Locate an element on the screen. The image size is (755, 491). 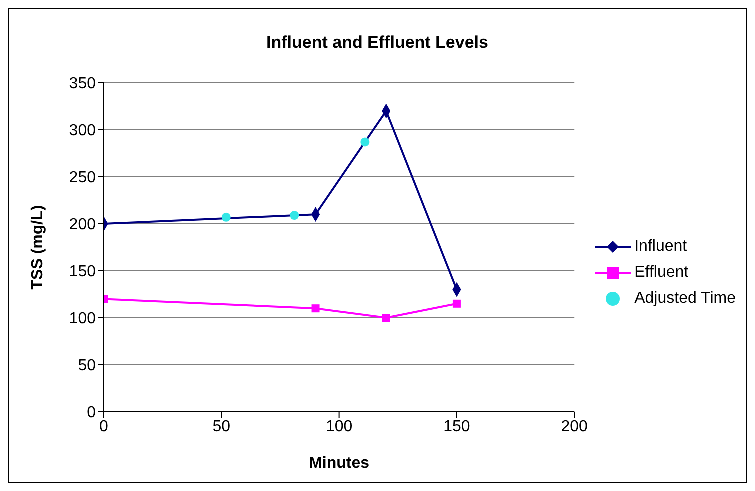
y-tick-label: 250 is located at coordinates (82, 178).